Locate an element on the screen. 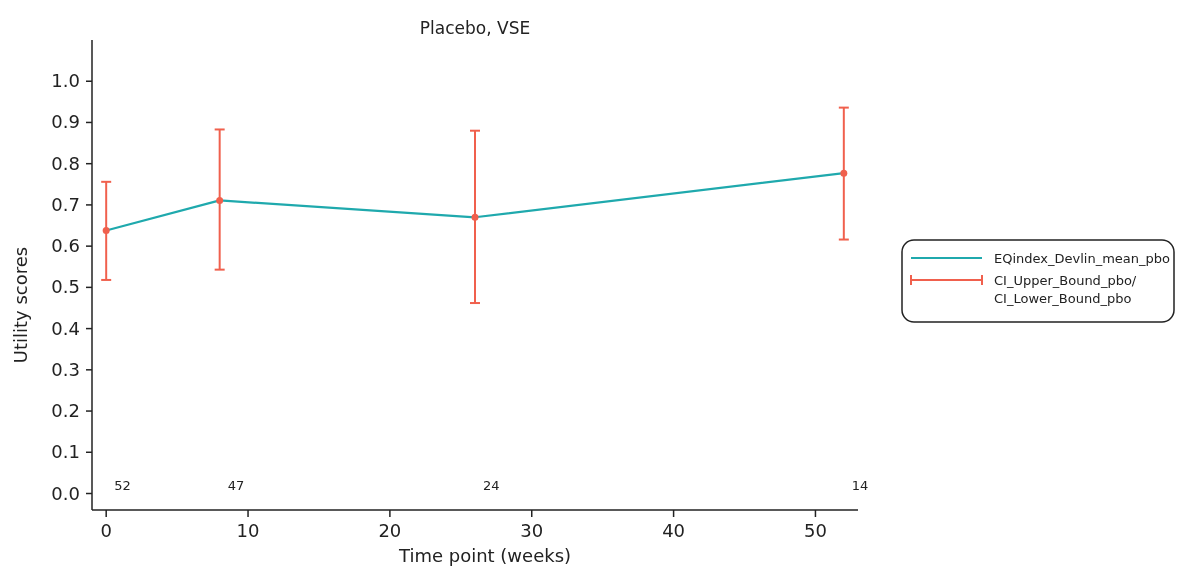 The height and width of the screenshot is (567, 1182). x-tick-label: 10 is located at coordinates (248, 530).